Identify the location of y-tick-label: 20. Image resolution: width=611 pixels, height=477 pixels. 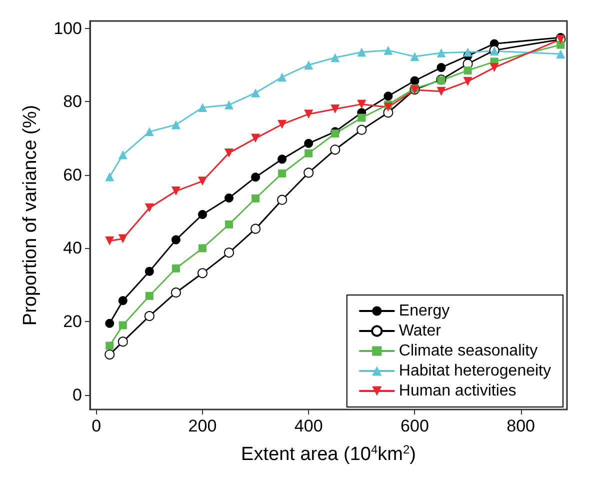
(72, 322).